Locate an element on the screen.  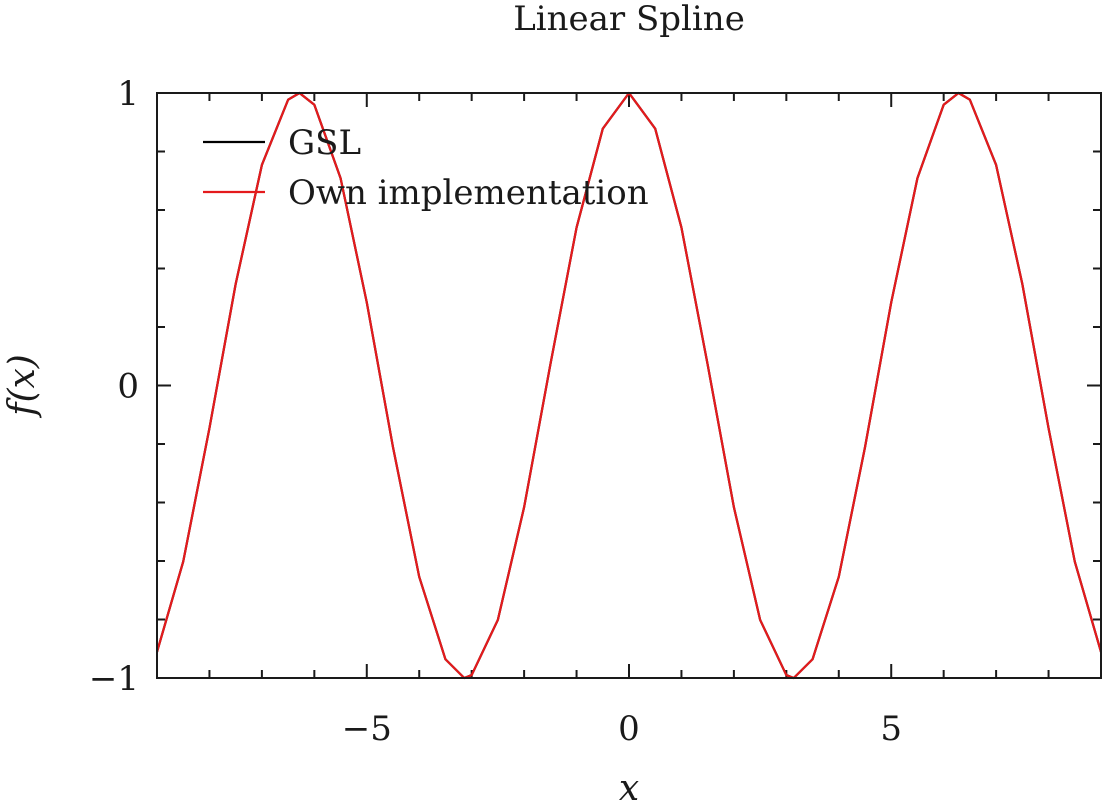
x-tick-labels: −5 0 5 is located at coordinates (622, 729).